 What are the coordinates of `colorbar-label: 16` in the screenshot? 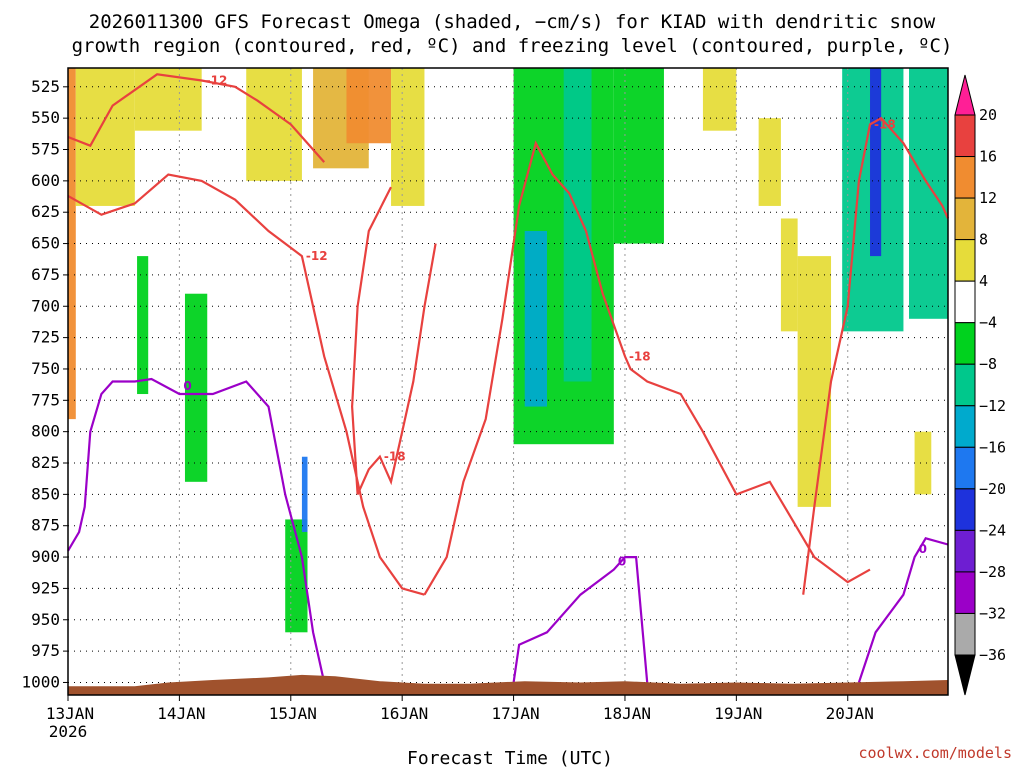 It's located at (988, 157).